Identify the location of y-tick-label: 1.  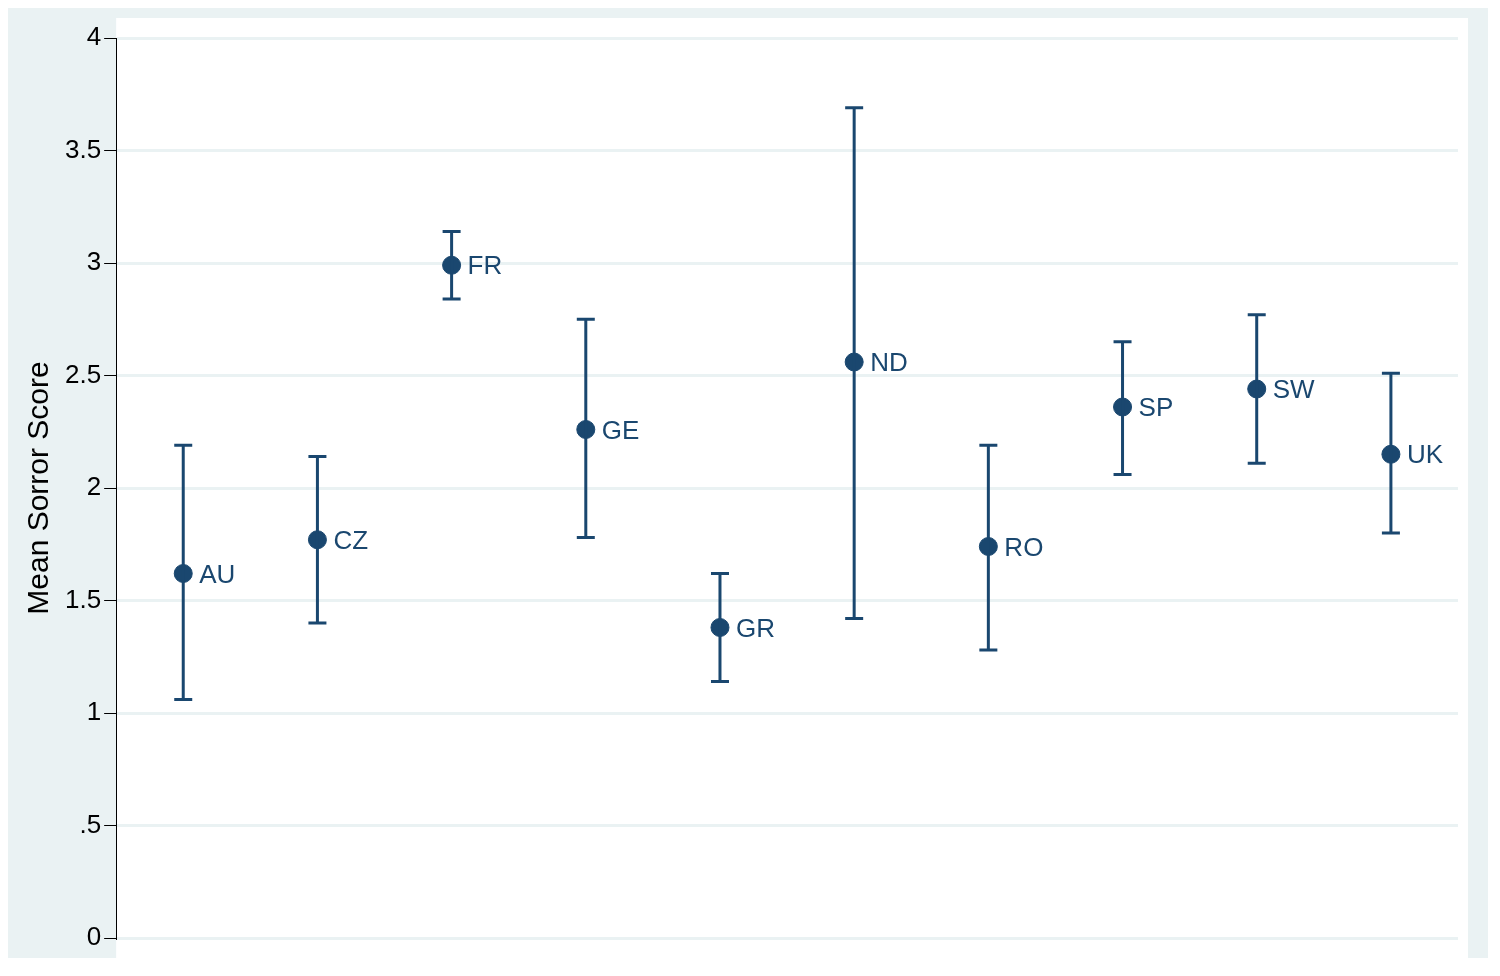
(94, 711).